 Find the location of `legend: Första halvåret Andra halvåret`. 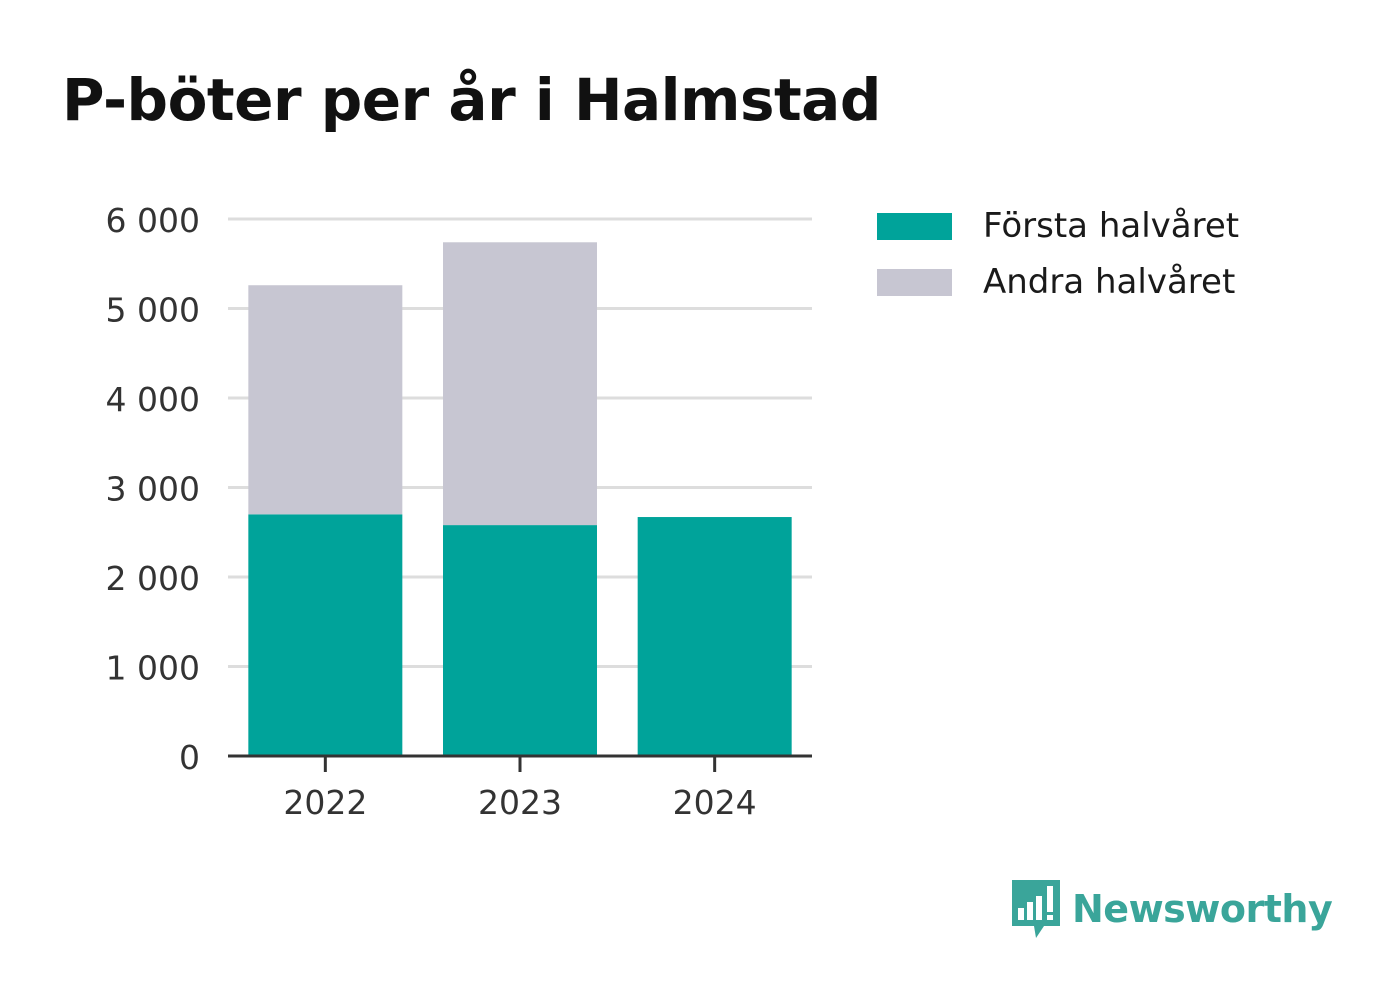

legend: Första halvåret Andra halvåret is located at coordinates (1058, 254).